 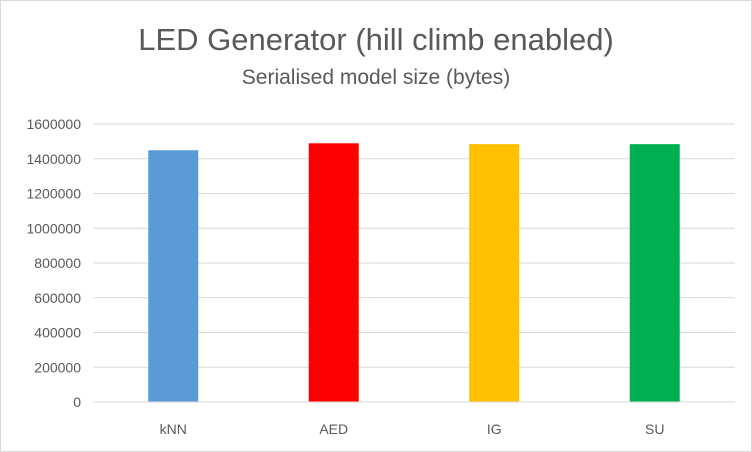 I want to click on bar-aed, so click(x=333, y=272).